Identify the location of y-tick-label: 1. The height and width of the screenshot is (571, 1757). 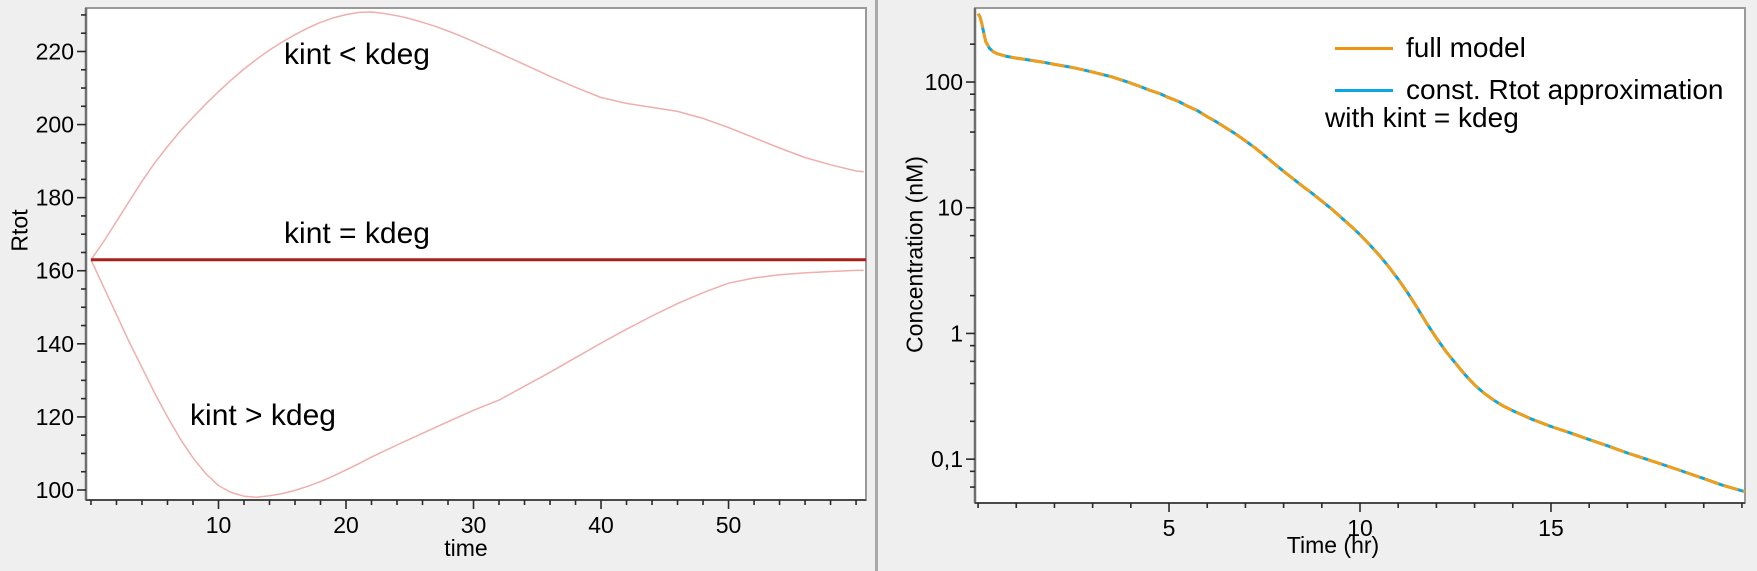
(956, 333).